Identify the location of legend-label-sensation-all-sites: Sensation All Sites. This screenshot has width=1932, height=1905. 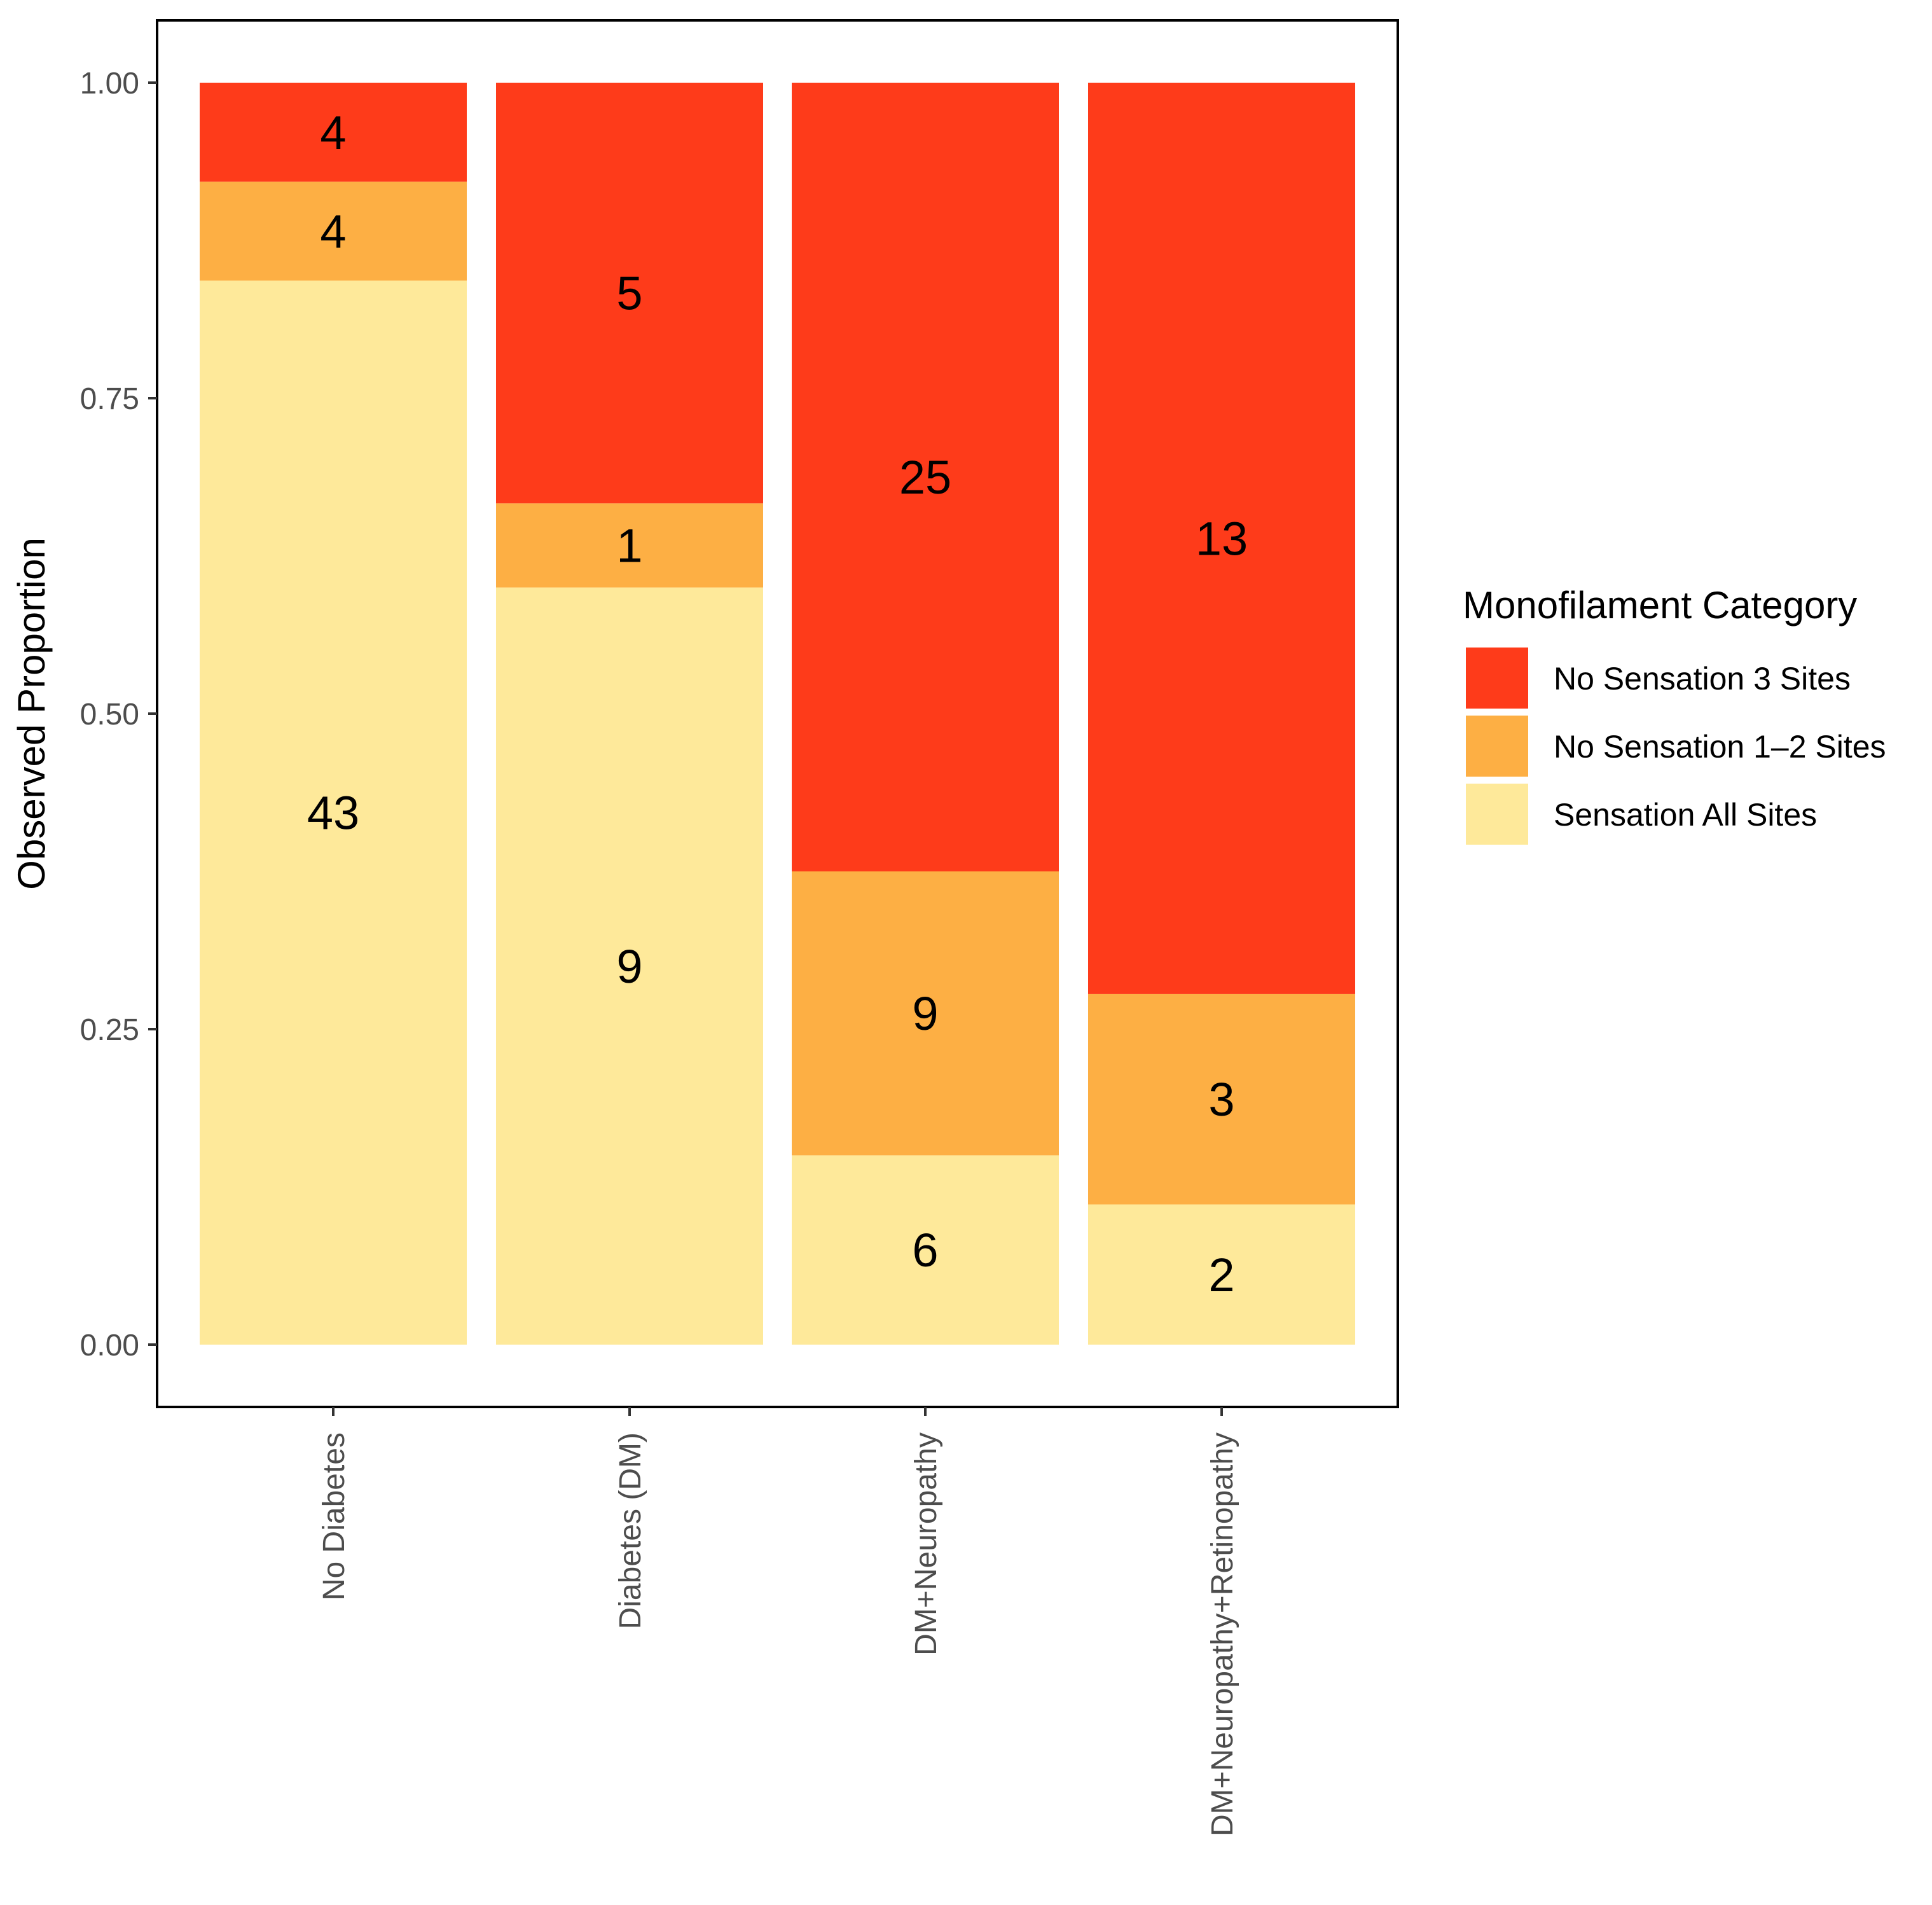
(1686, 815).